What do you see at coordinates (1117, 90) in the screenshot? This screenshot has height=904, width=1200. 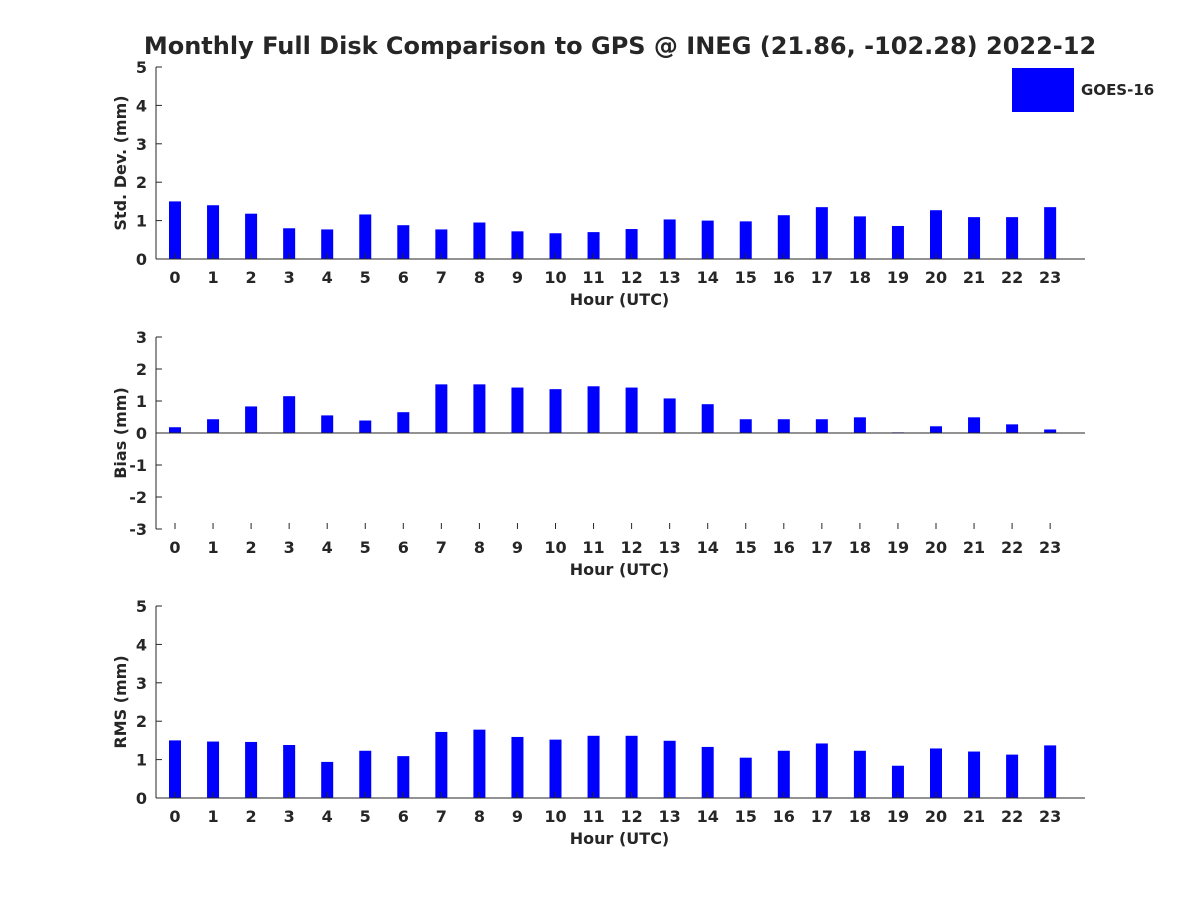 I see `legend-label-goes-16: GOES-16` at bounding box center [1117, 90].